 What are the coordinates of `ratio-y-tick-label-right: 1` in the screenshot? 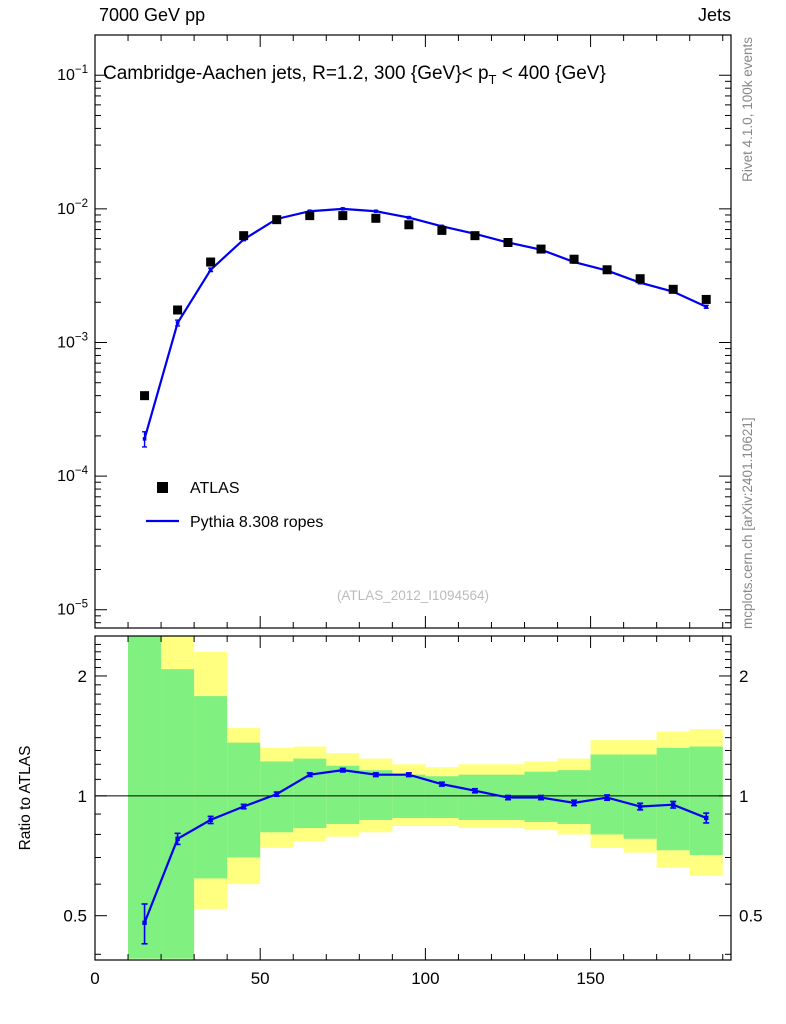 It's located at (743, 796).